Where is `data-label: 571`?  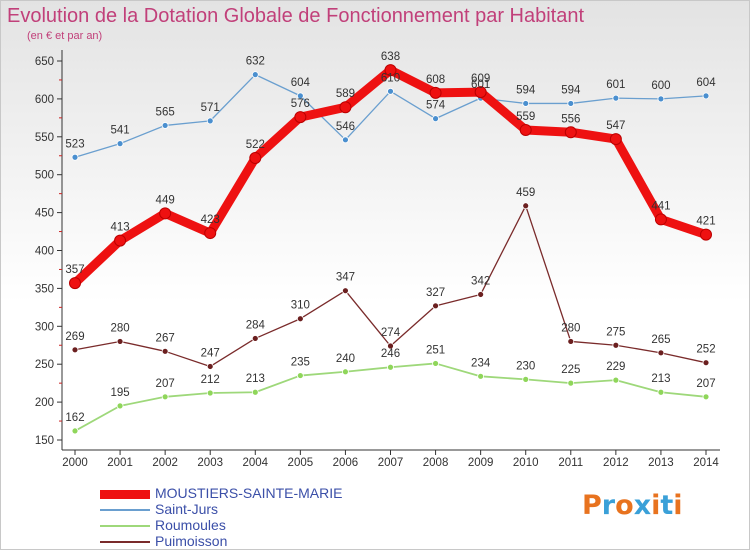 data-label: 571 is located at coordinates (210, 108).